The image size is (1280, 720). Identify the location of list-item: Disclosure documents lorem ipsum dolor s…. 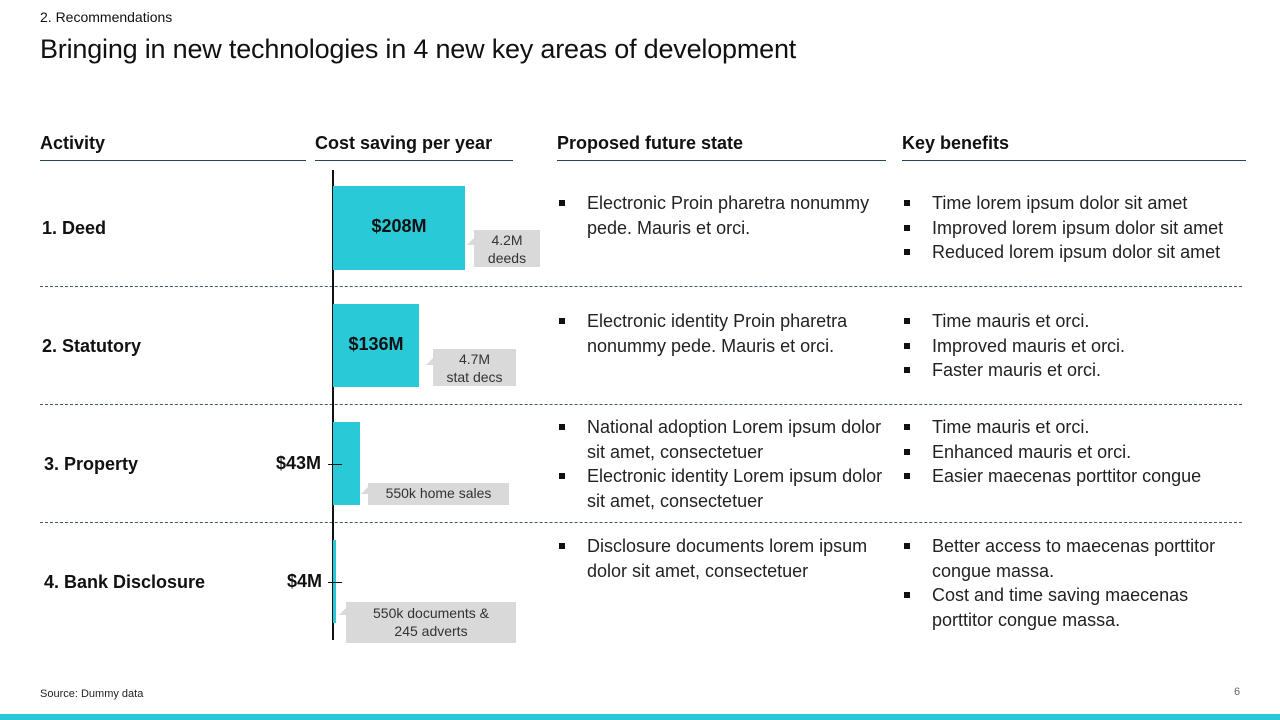
(724, 558).